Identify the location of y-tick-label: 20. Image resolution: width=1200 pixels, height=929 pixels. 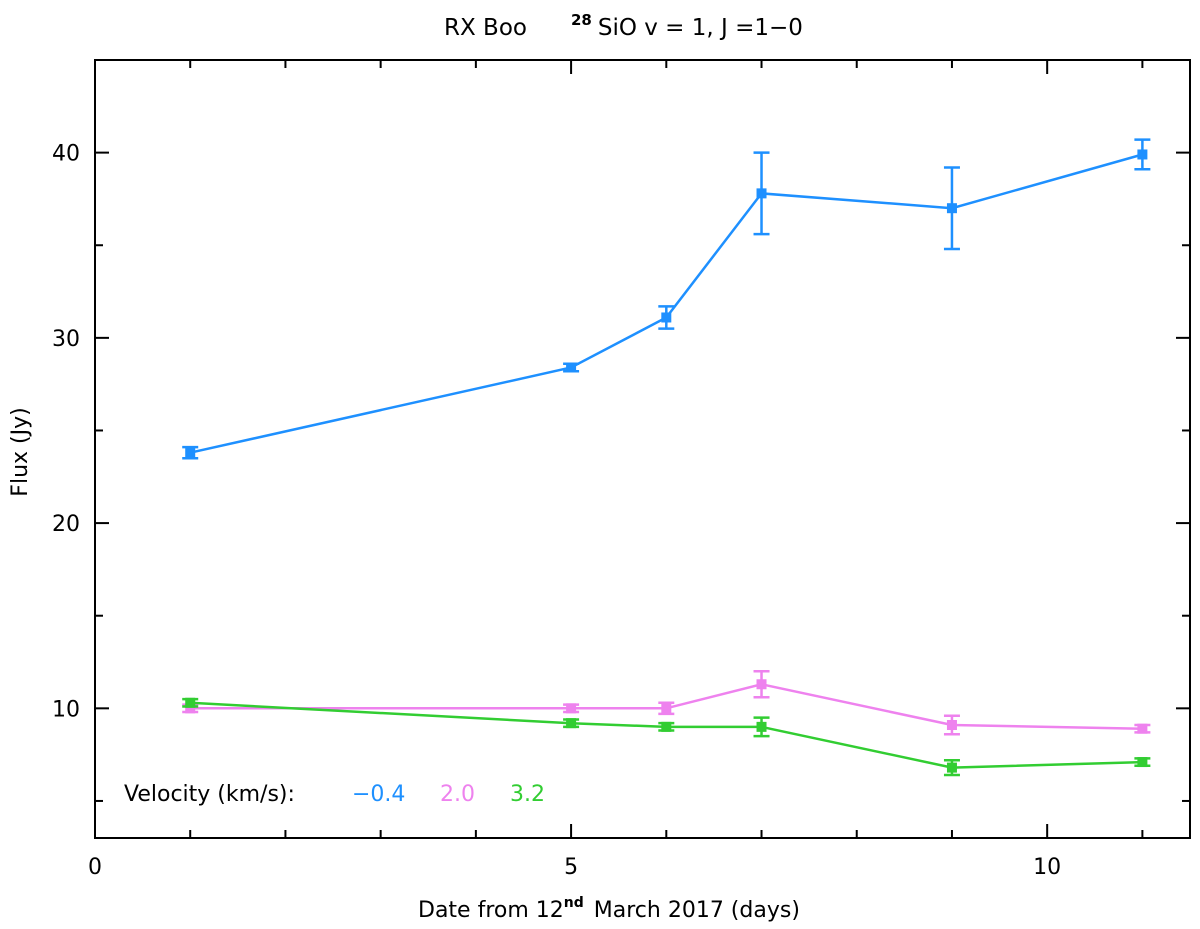
(66, 524).